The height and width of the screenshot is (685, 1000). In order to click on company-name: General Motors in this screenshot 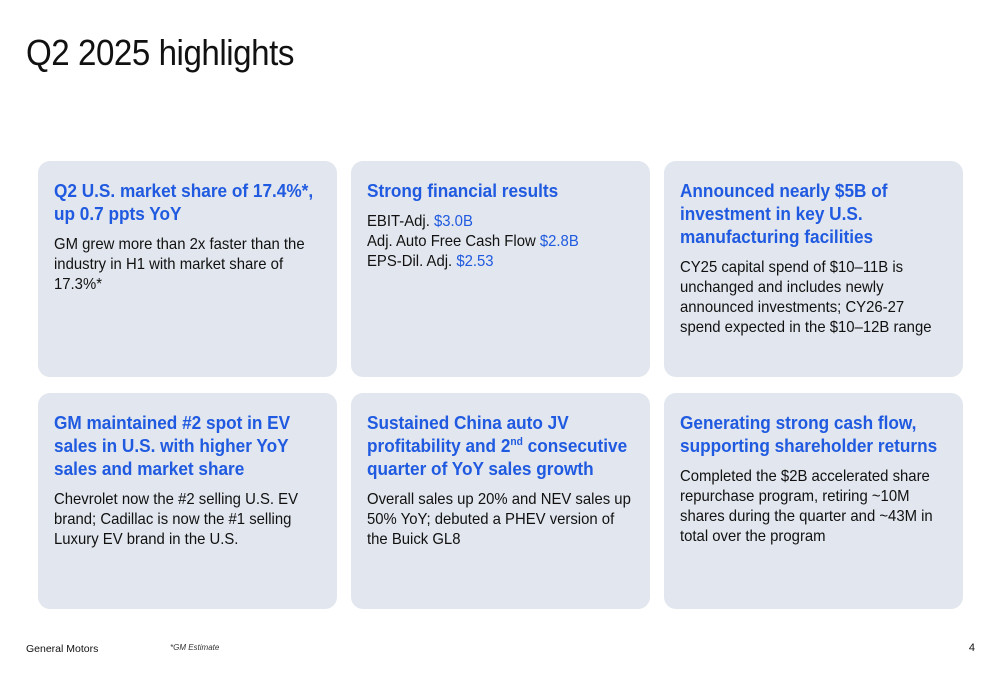, I will do `click(62, 649)`.